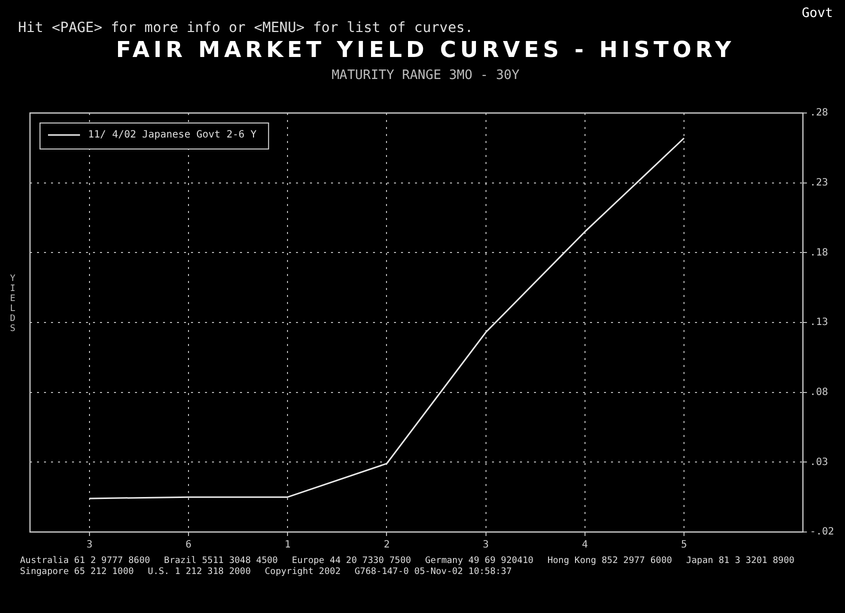  What do you see at coordinates (189, 545) in the screenshot?
I see `x-tick-label: 6` at bounding box center [189, 545].